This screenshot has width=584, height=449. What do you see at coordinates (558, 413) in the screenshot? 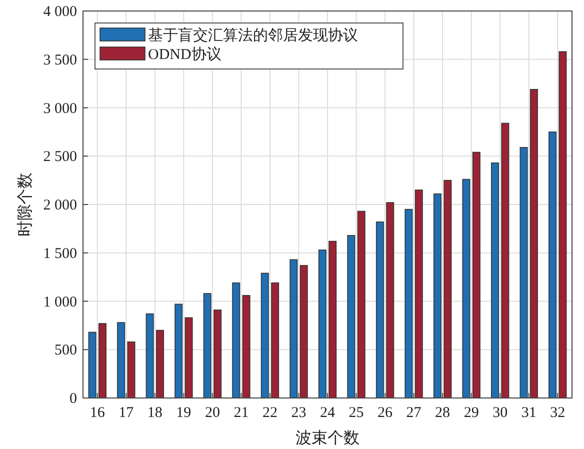
I see `x-tick-label: 32` at bounding box center [558, 413].